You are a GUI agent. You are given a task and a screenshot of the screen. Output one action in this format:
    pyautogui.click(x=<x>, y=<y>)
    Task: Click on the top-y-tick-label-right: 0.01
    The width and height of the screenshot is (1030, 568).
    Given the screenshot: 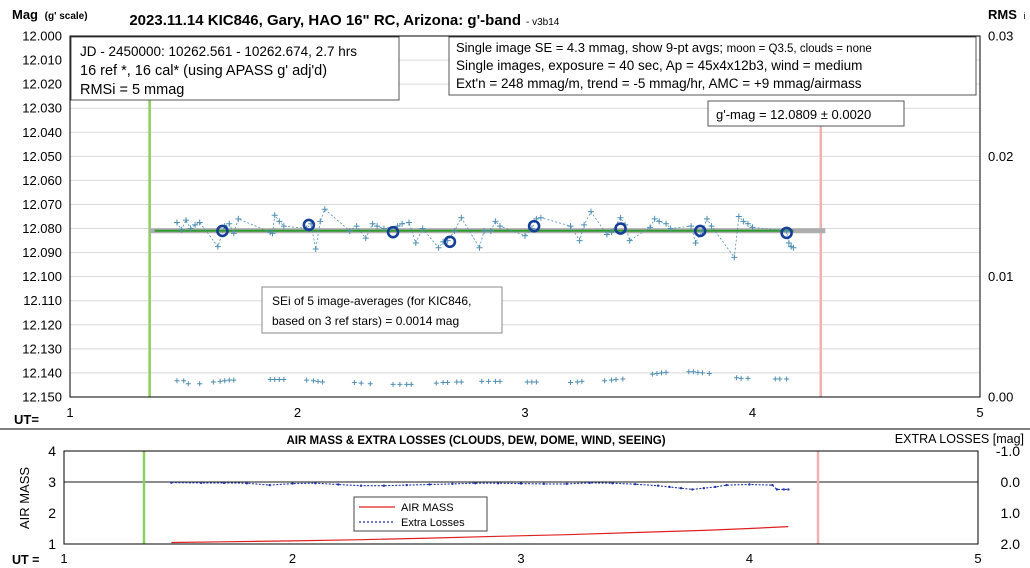 What is the action you would take?
    pyautogui.click(x=1000, y=276)
    